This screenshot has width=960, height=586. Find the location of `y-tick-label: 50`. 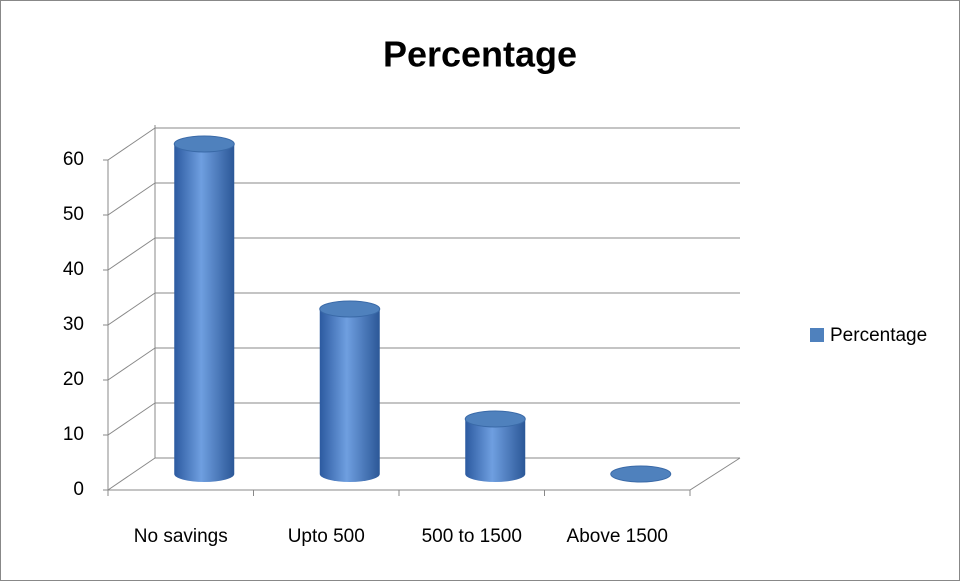

y-tick-label: 50 is located at coordinates (73, 214).